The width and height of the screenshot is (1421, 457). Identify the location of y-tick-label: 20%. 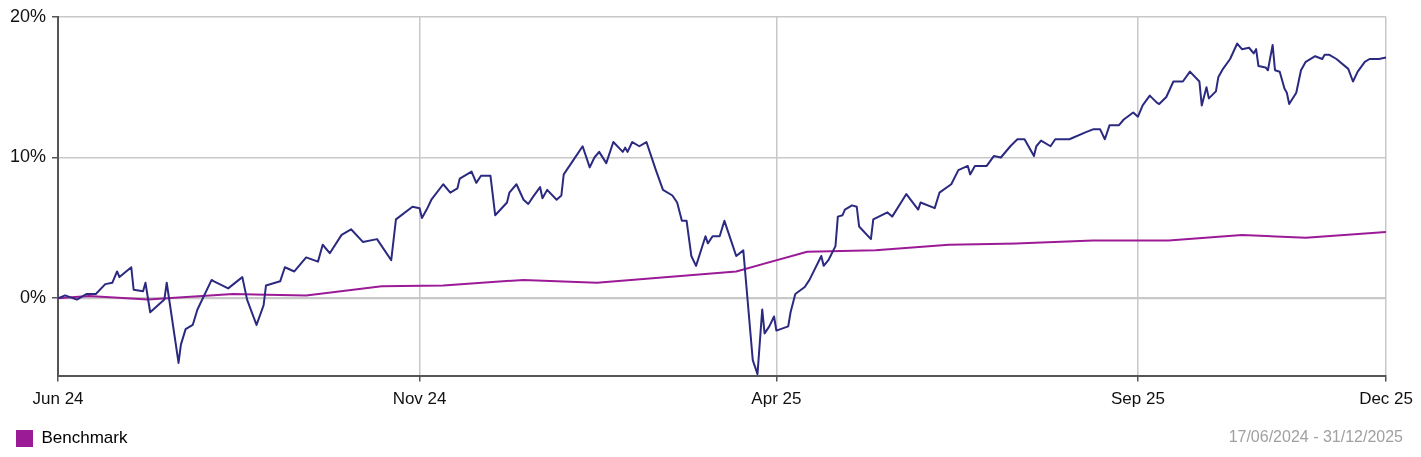
(28, 15).